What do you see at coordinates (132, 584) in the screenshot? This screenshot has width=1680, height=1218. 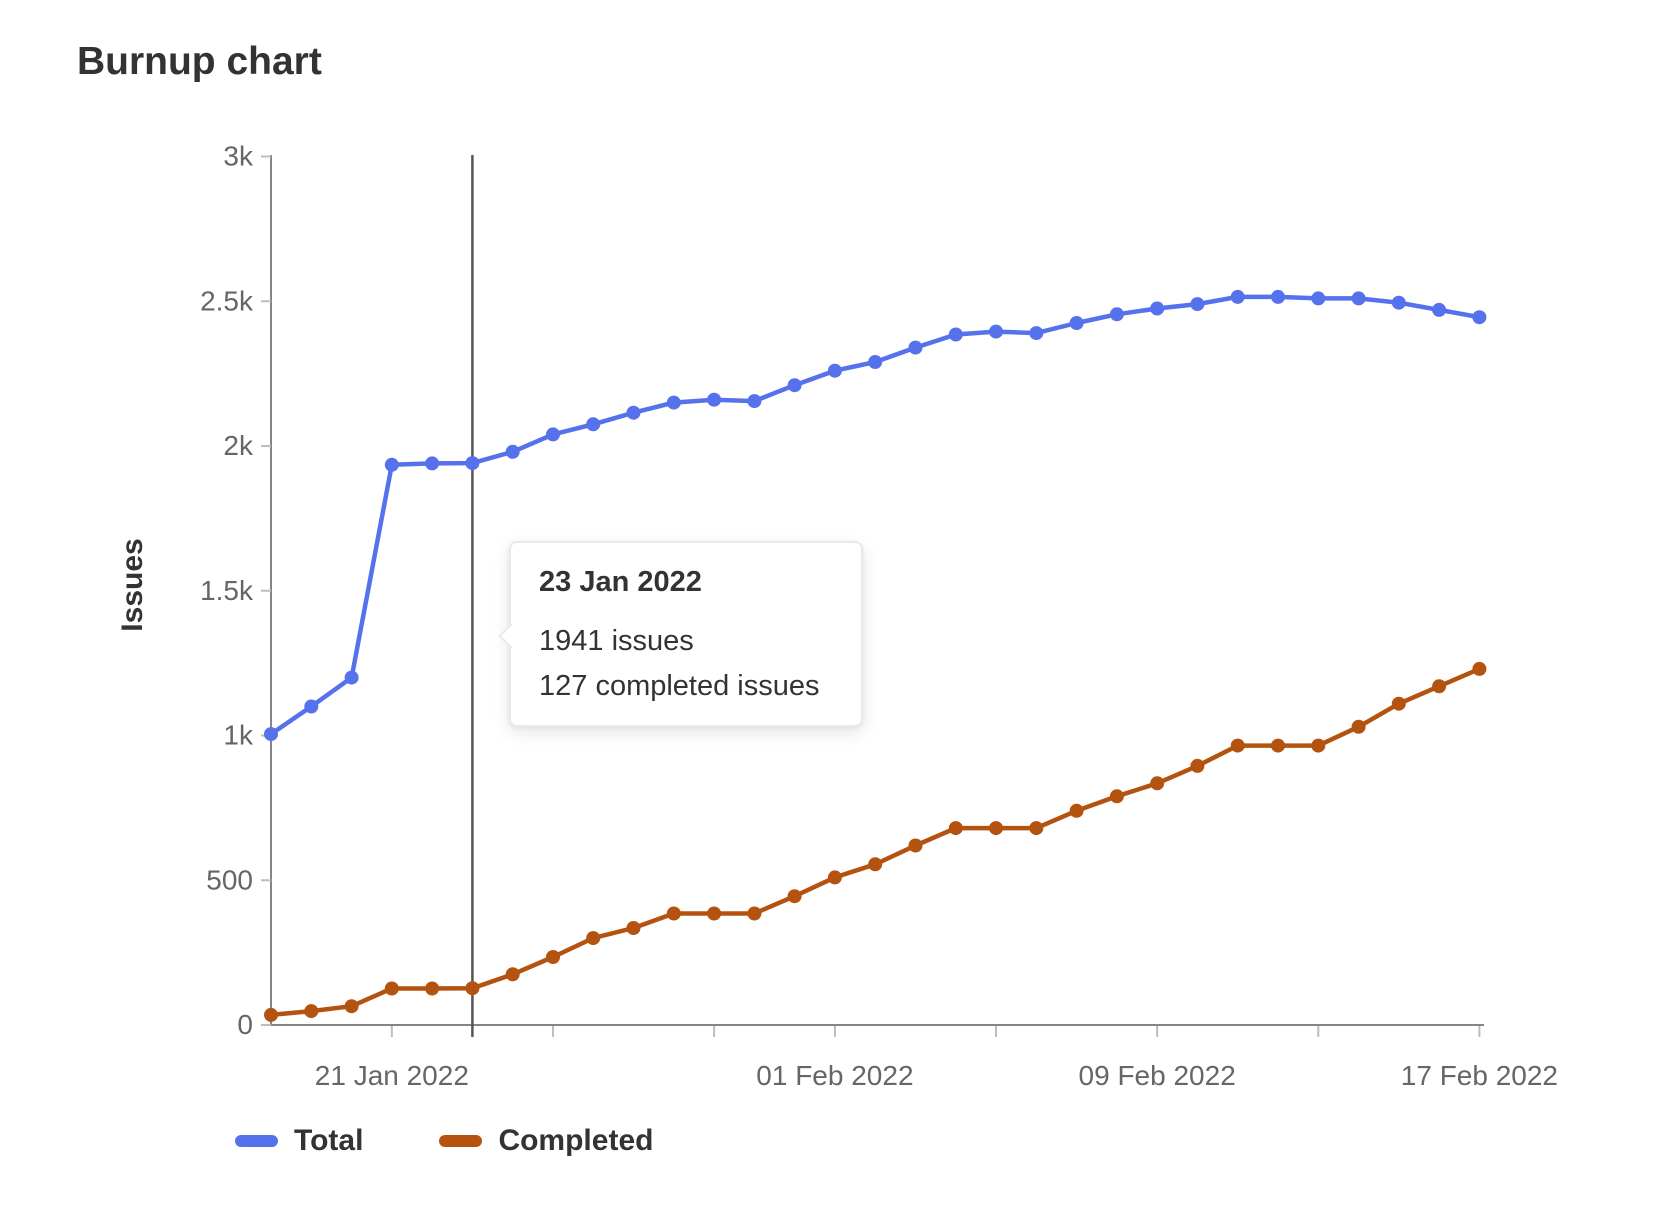 I see `svg-text: Issues` at bounding box center [132, 584].